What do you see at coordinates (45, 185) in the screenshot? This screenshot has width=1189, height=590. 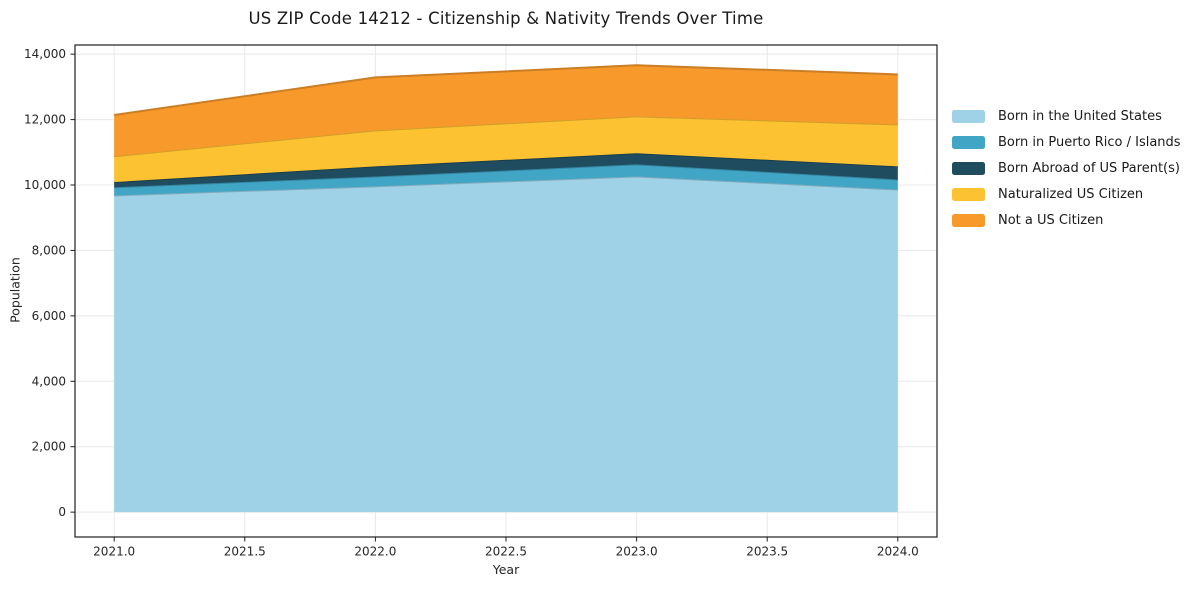 I see `y-tick-label: 10,000` at bounding box center [45, 185].